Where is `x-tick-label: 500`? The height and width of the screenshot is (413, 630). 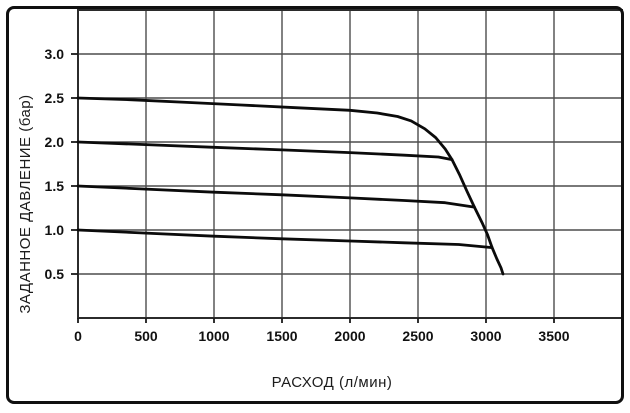 x-tick-label: 500 is located at coordinates (146, 336).